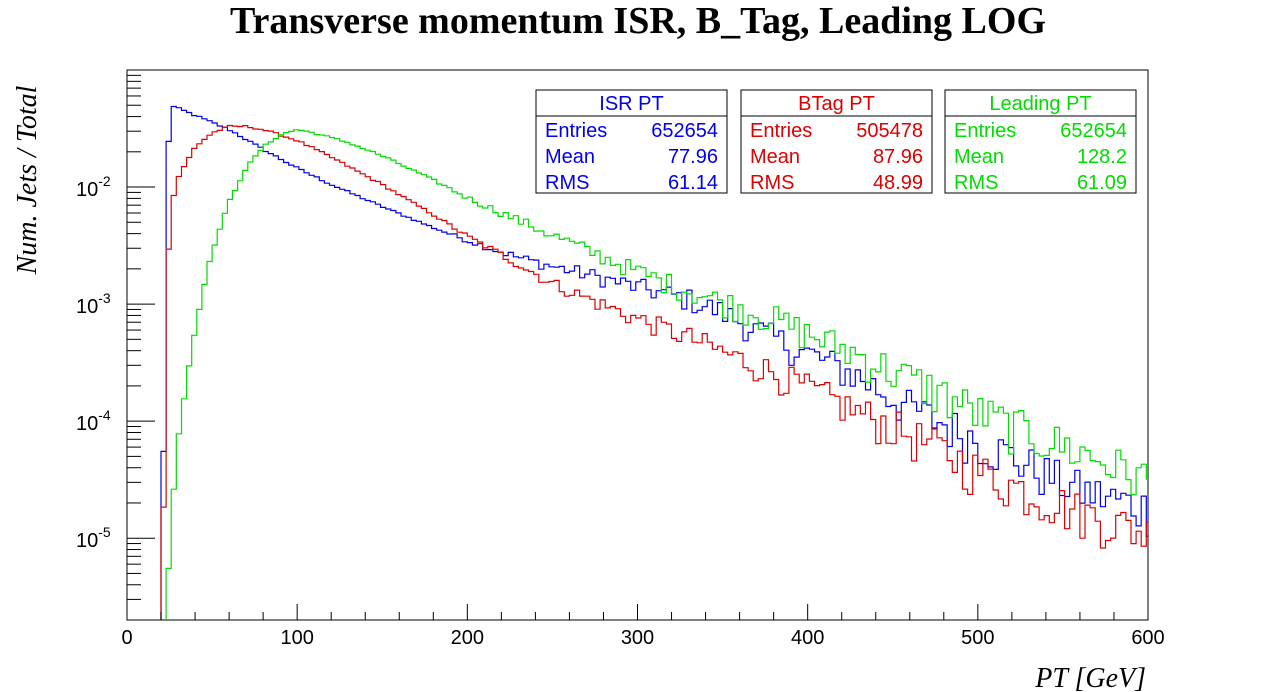 The width and height of the screenshot is (1276, 692). I want to click on y-tick-label: 10⁻⁴, so click(93, 421).